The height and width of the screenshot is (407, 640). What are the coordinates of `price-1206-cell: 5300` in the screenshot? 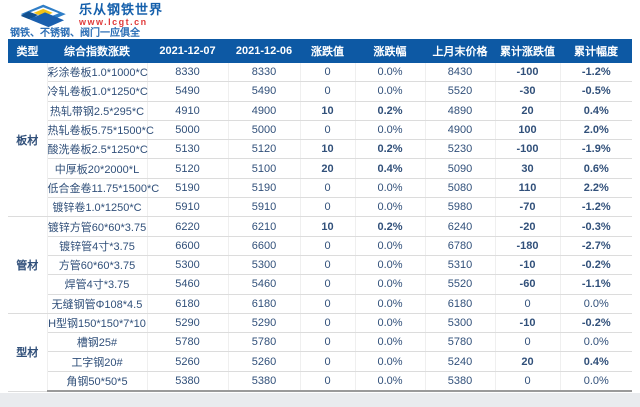 It's located at (264, 265).